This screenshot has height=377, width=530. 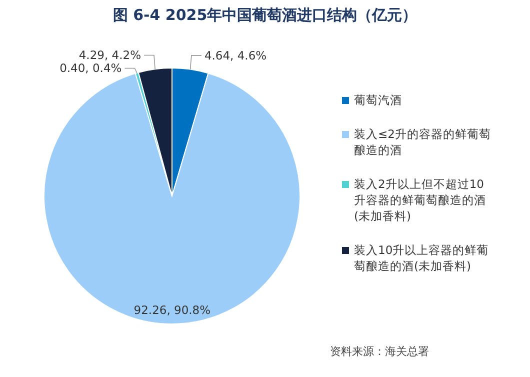 I want to click on legend-label: 装入10升以上容器的鲜葡萄酿造的酒(未加香料), so click(x=422, y=258).